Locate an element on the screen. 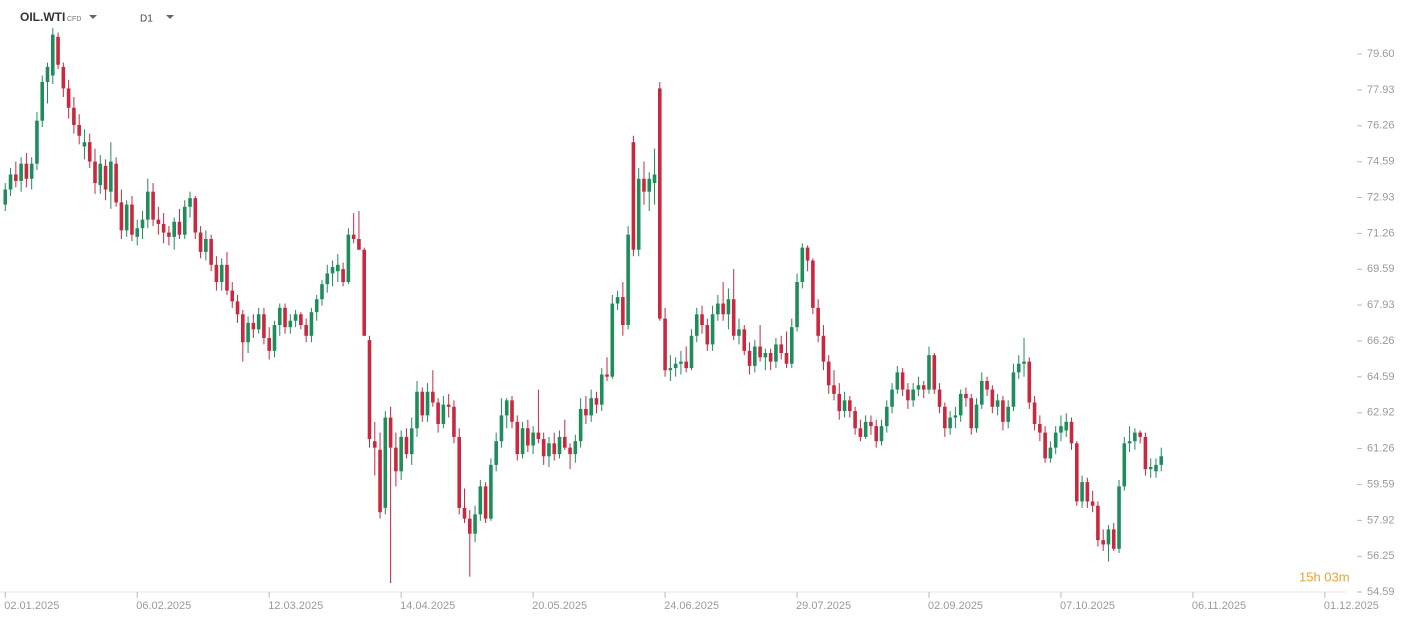 The height and width of the screenshot is (623, 1426). symbol-dropdown is located at coordinates (93, 17).